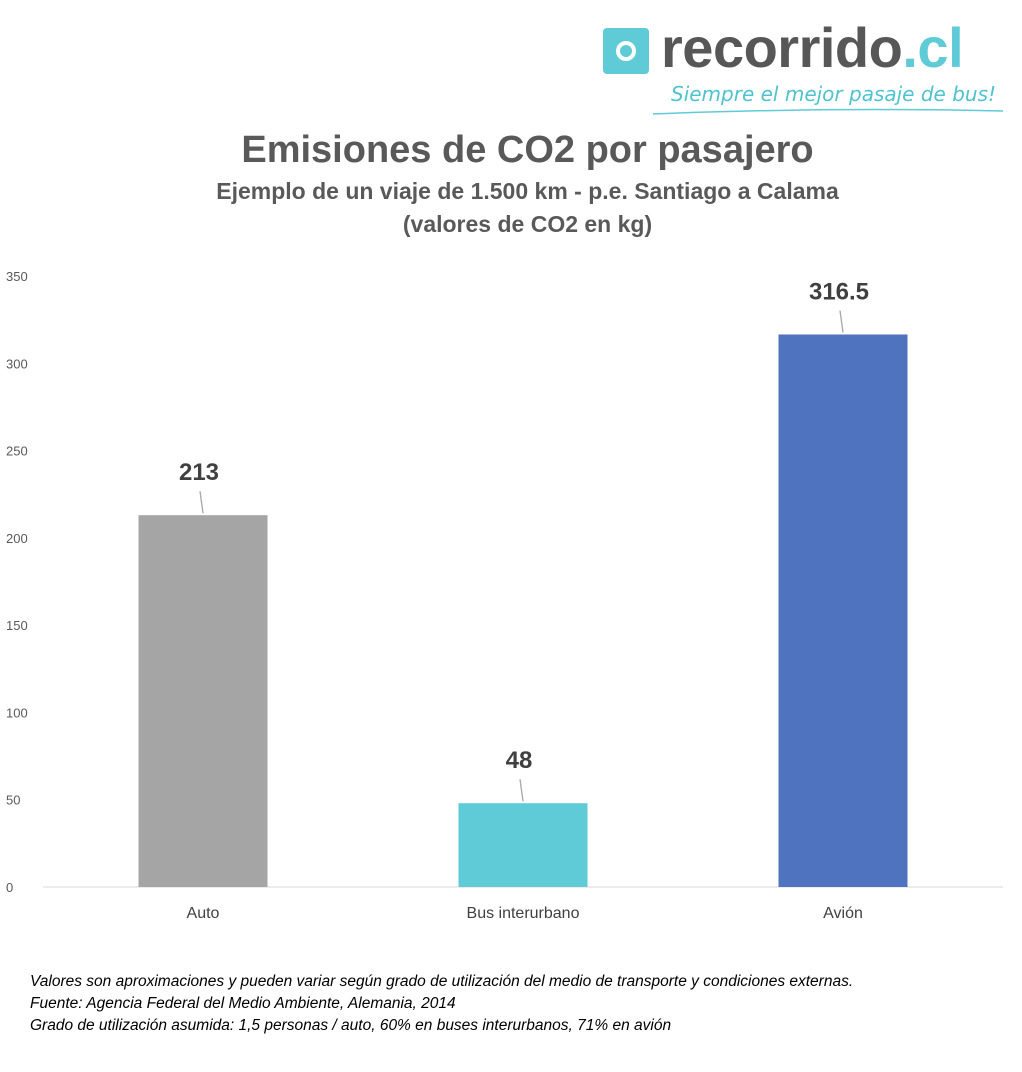 This screenshot has width=1022, height=1072. I want to click on data-label: 213, so click(199, 472).